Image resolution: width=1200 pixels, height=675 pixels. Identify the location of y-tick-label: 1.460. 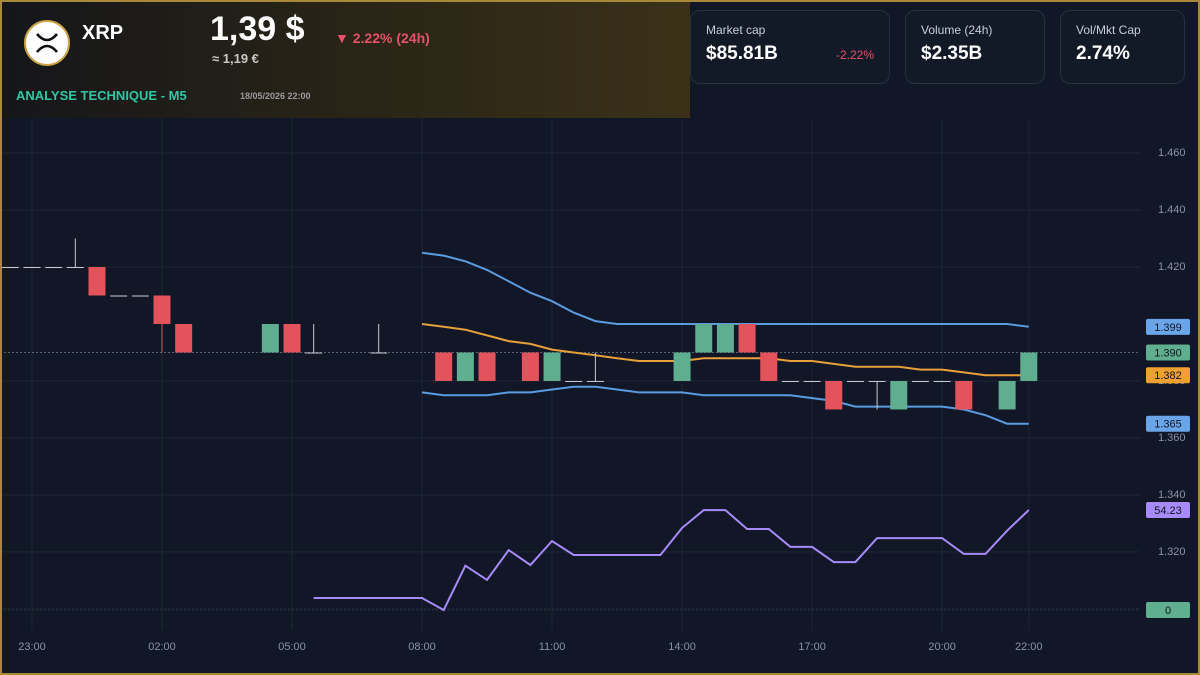
(1172, 153).